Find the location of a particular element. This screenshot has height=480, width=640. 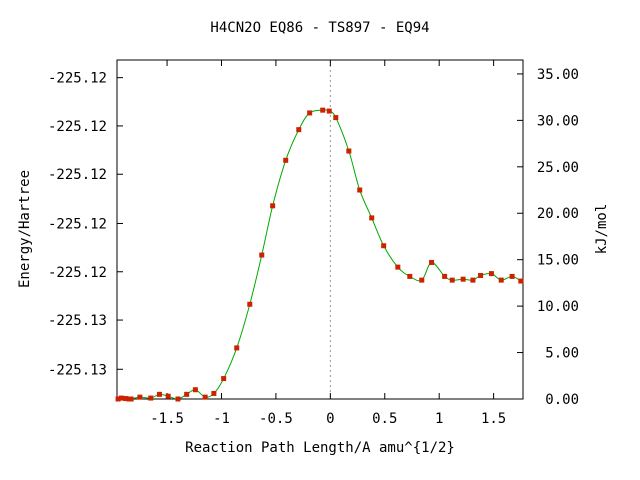

x-tick-label: -1.5 is located at coordinates (167, 419).